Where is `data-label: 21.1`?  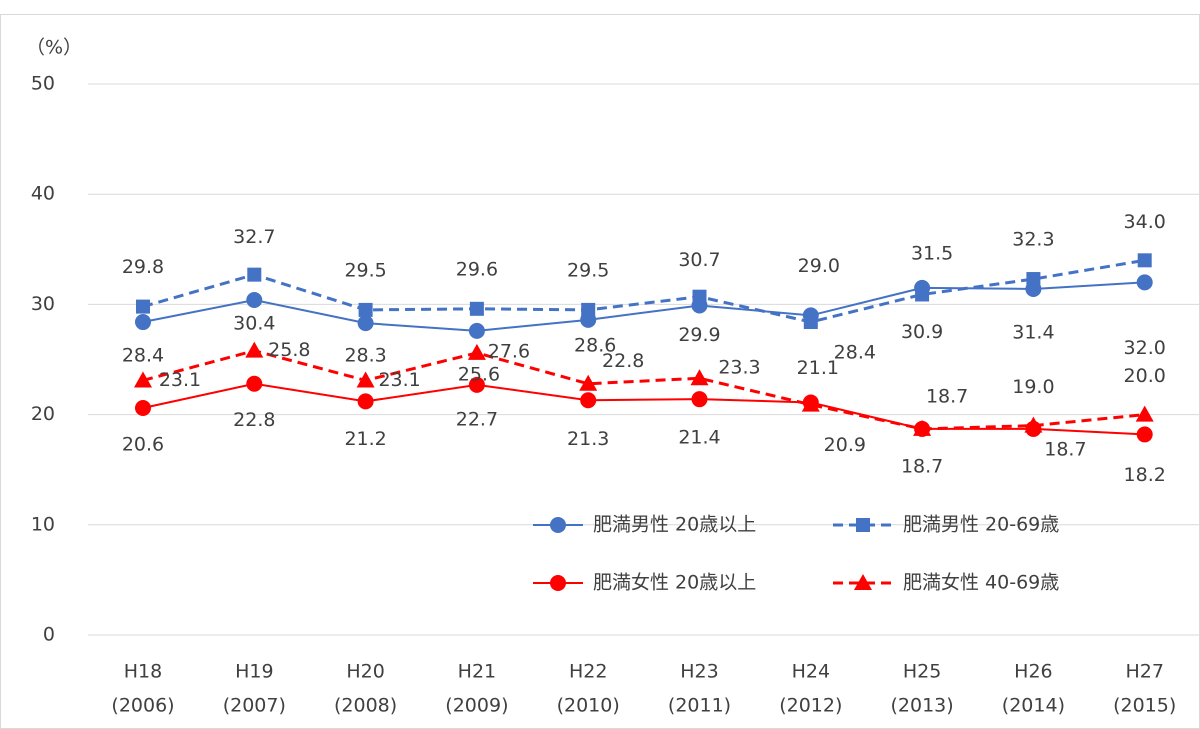
data-label: 21.1 is located at coordinates (818, 368).